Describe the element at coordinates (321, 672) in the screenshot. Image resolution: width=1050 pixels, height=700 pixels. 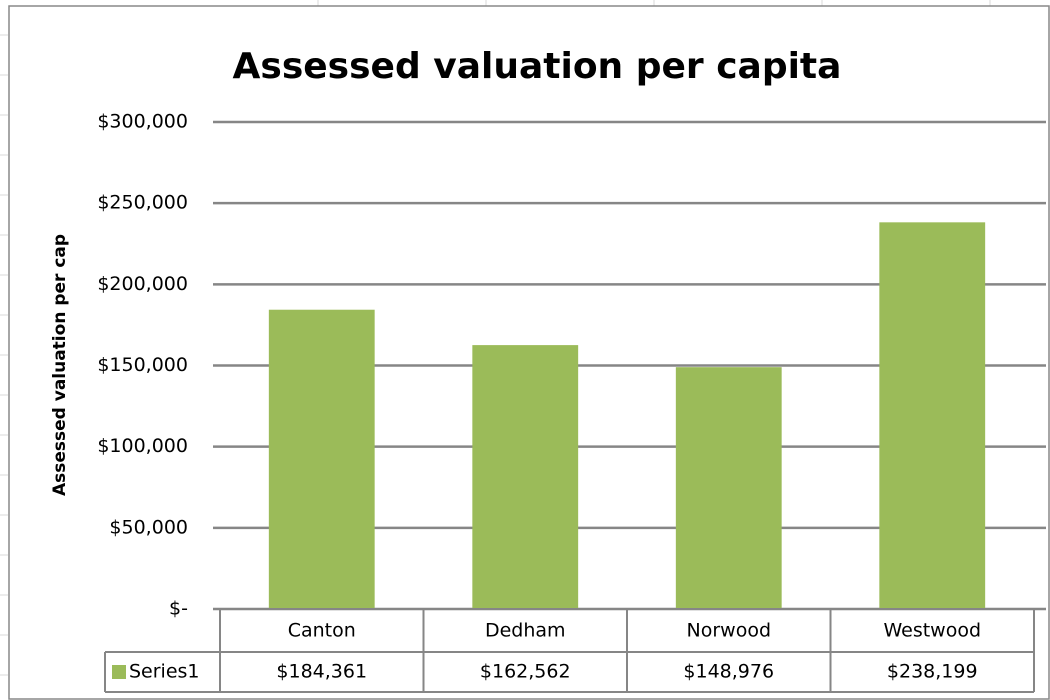
I see `data-label: $184,361` at that location.